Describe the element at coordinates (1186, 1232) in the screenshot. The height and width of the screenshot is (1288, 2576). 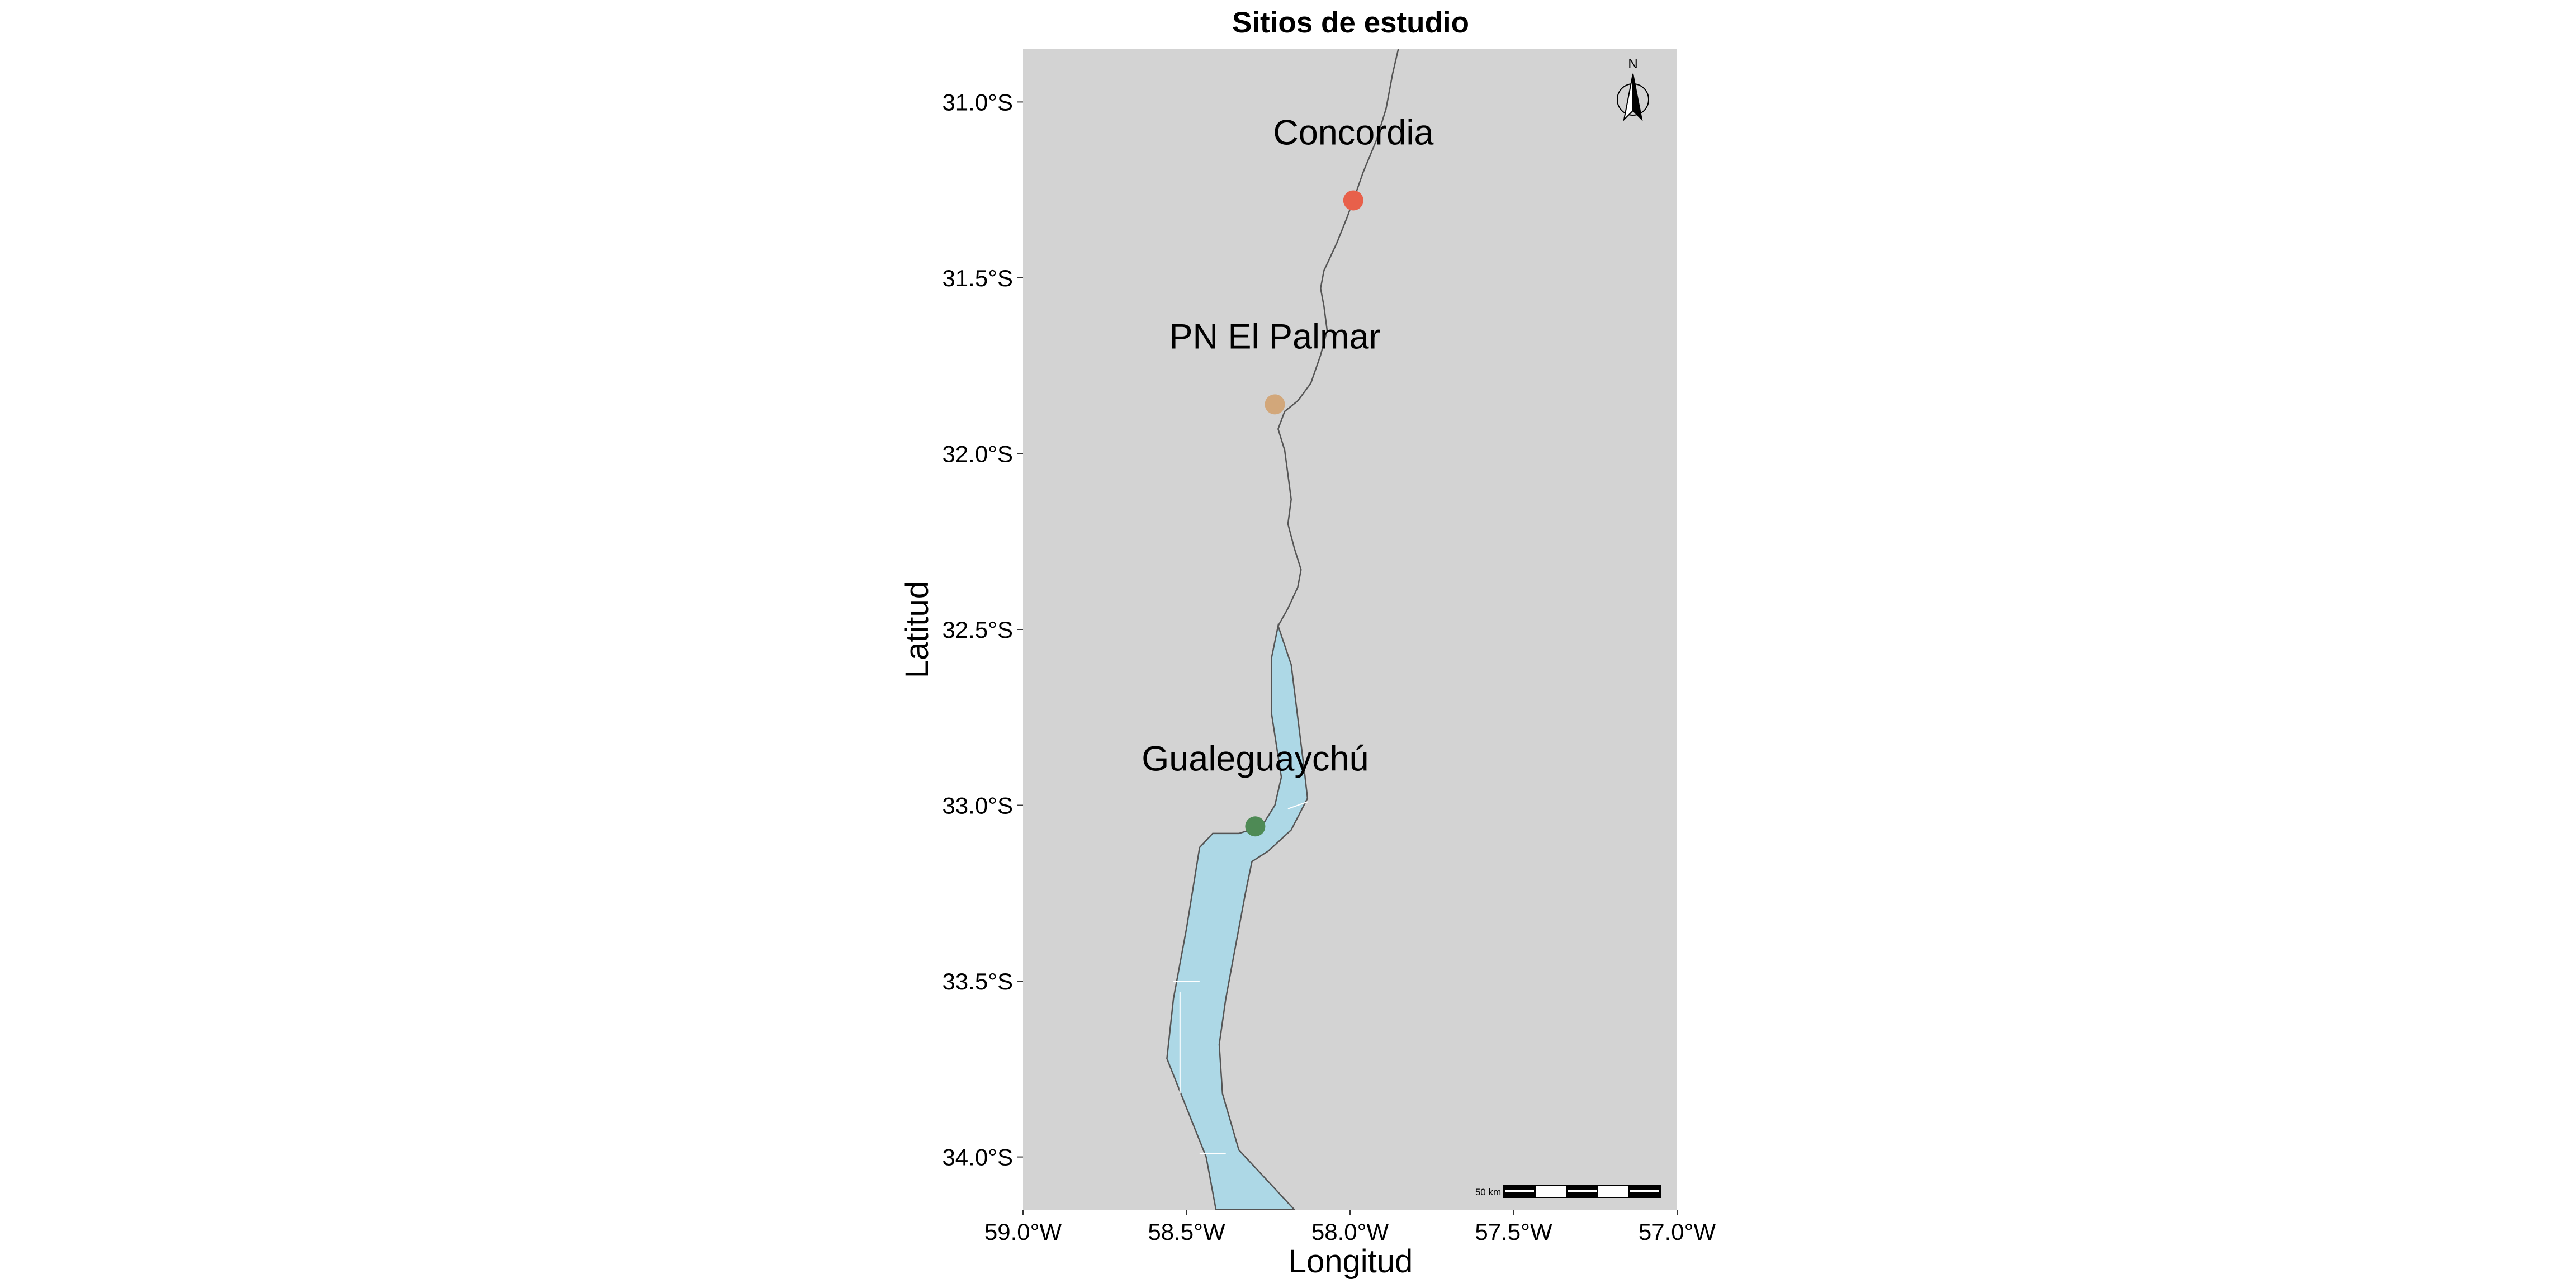
I see `x-tick-label: 58.5°W` at that location.